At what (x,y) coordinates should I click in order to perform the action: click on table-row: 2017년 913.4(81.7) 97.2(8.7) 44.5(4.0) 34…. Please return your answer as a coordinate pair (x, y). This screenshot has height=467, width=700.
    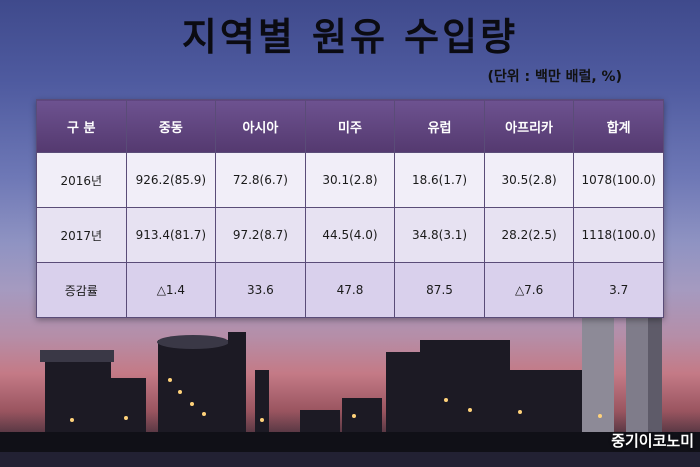
    Looking at the image, I should click on (350, 235).